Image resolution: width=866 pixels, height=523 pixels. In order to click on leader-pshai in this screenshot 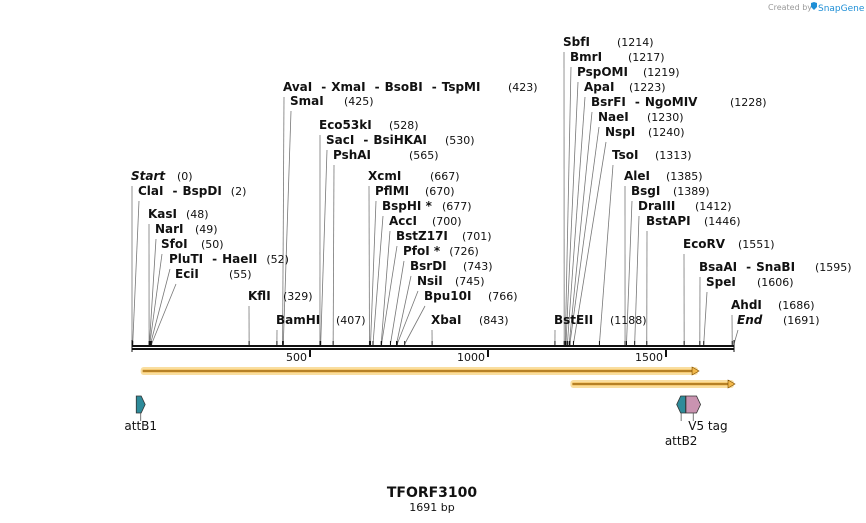, I will do `click(333, 254)`.